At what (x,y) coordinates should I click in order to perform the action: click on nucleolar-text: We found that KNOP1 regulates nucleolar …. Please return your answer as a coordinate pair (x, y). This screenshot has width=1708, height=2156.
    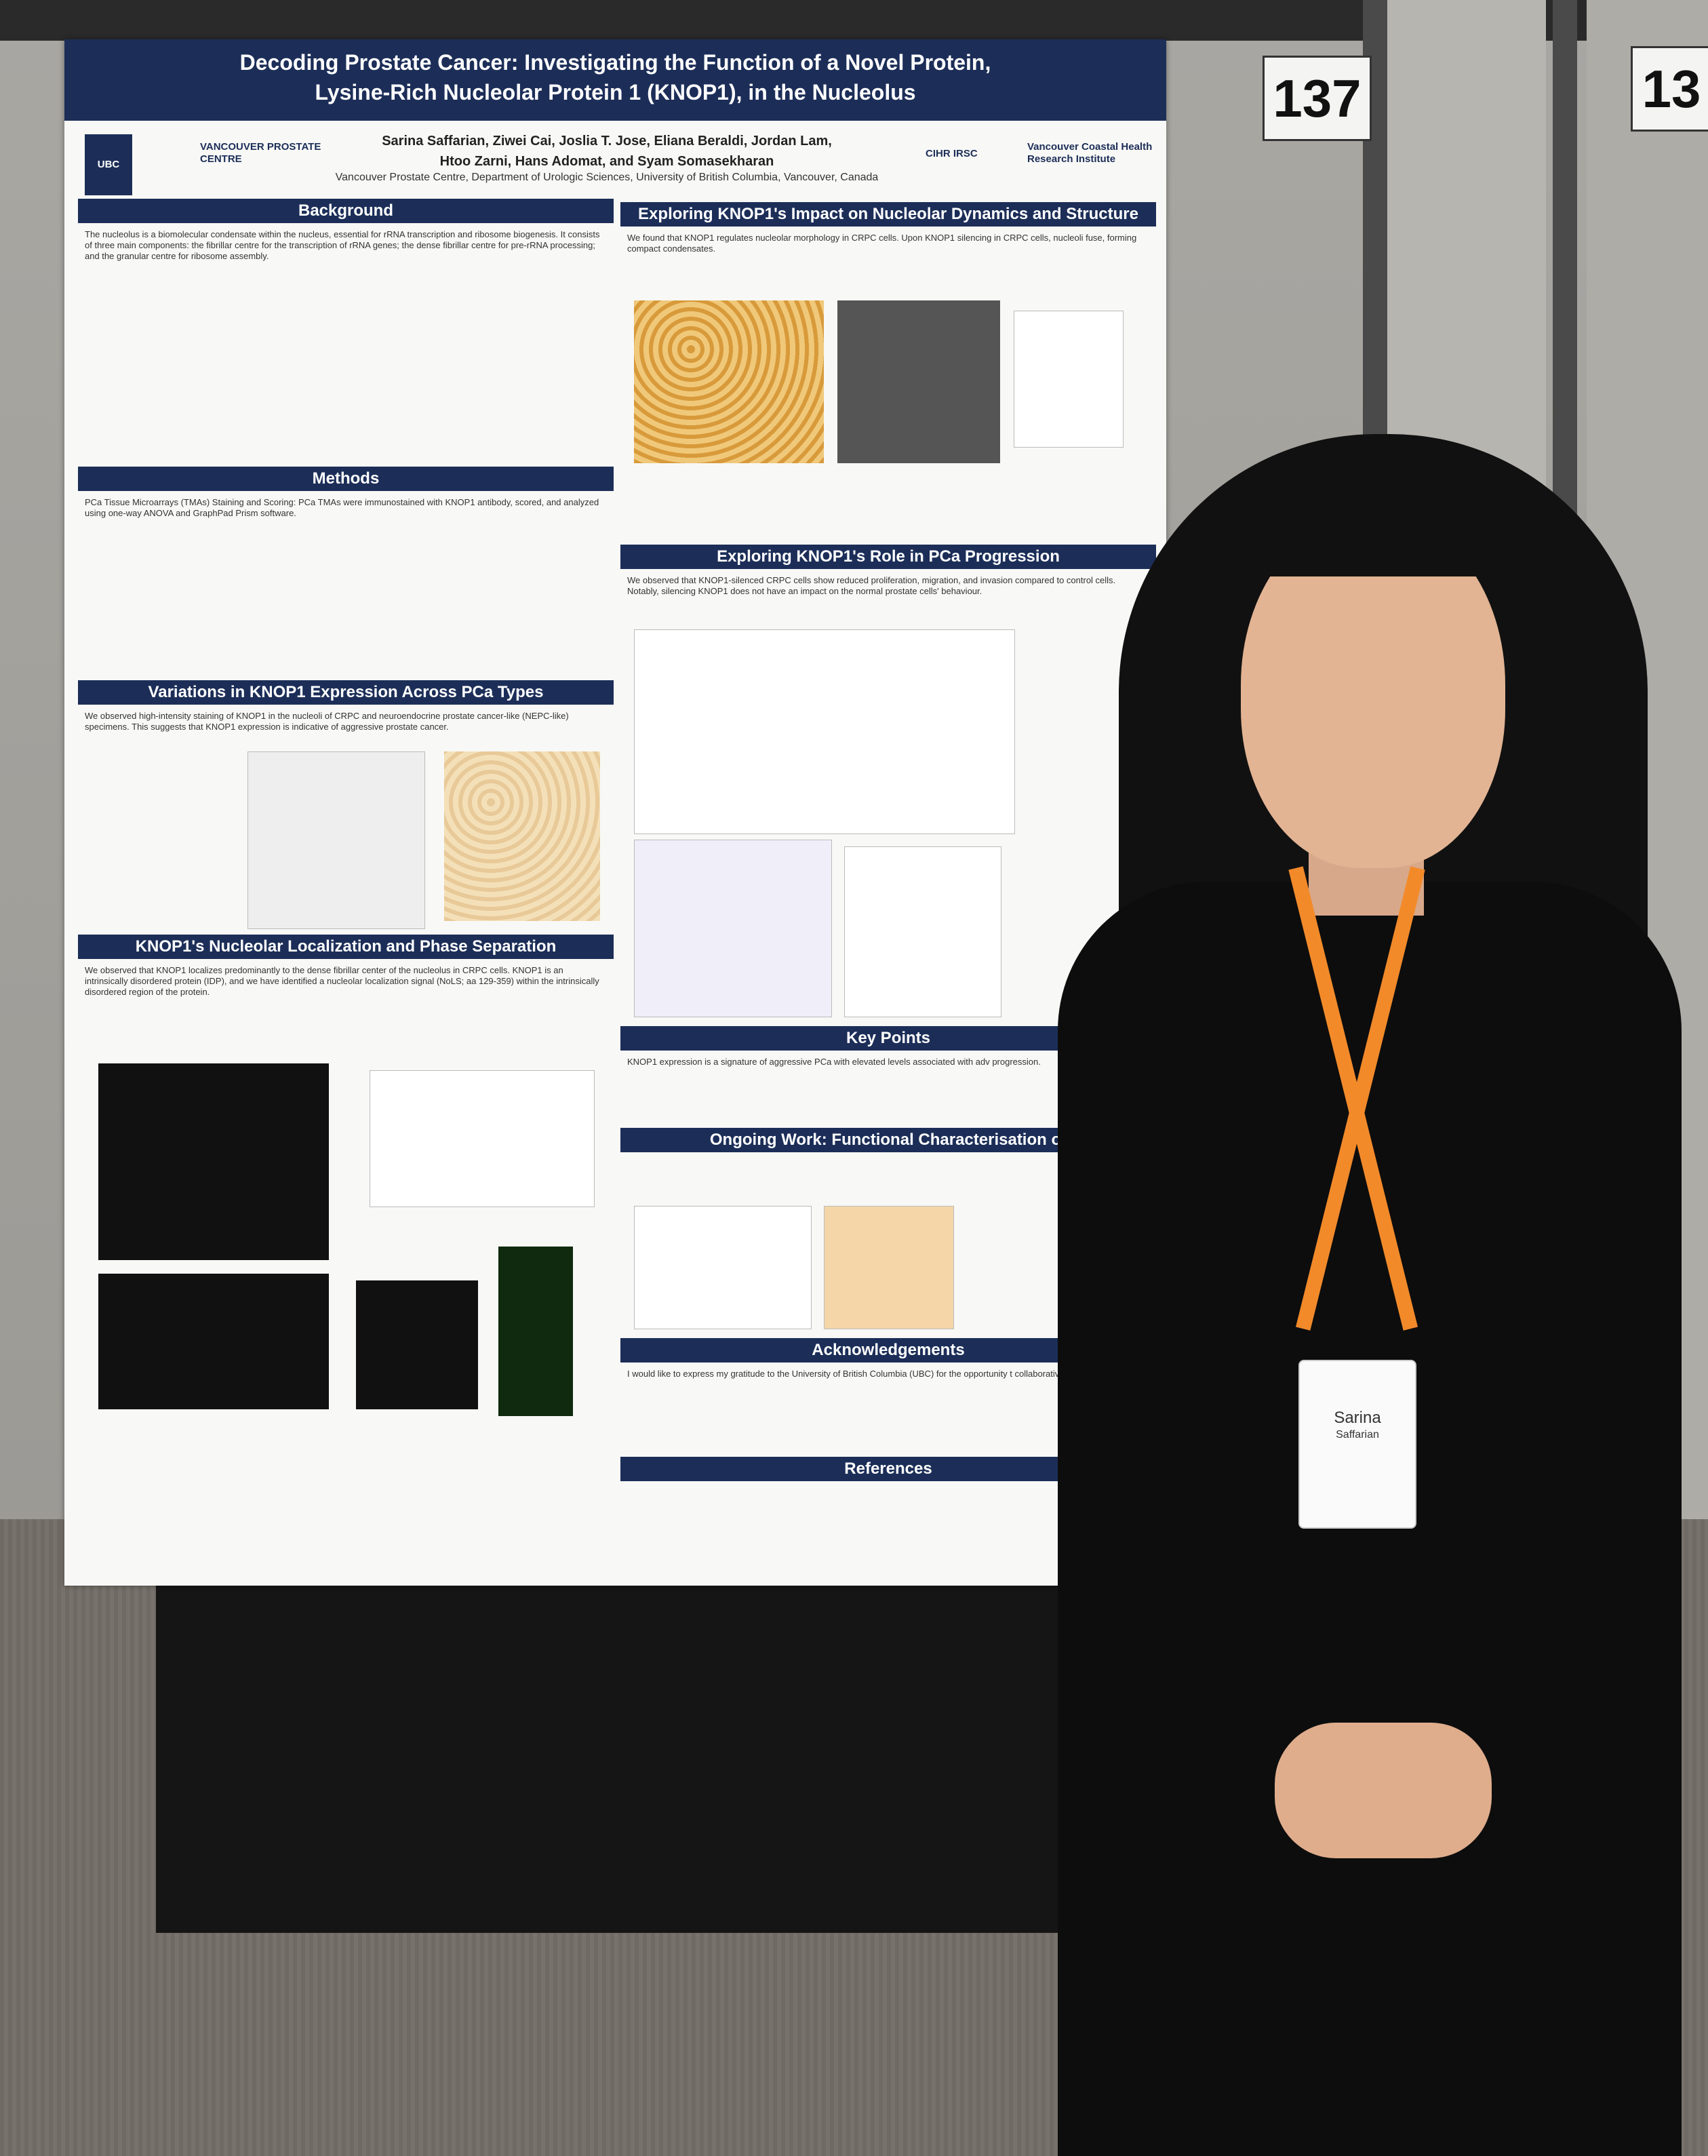
    Looking at the image, I should click on (882, 243).